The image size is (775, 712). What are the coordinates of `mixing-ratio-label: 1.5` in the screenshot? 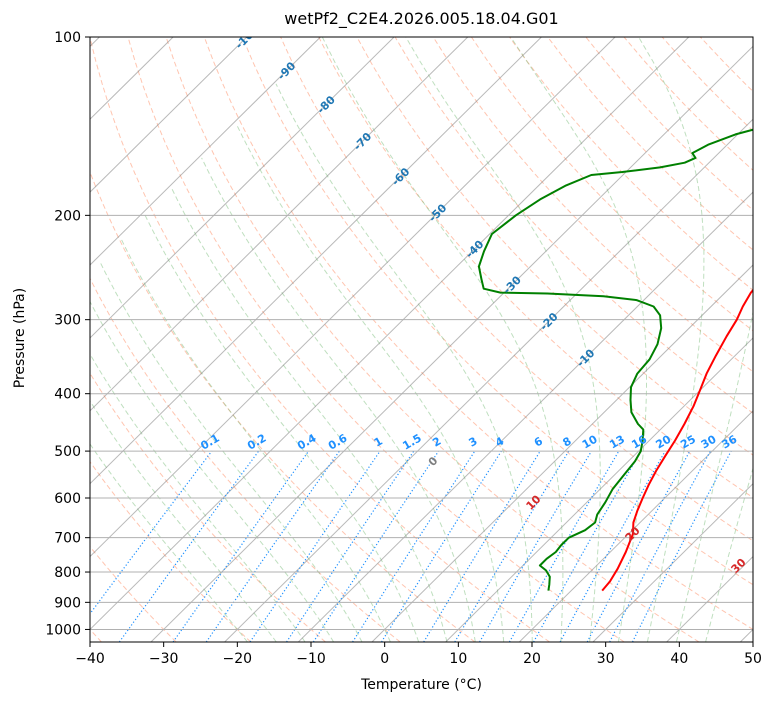 It's located at (411, 442).